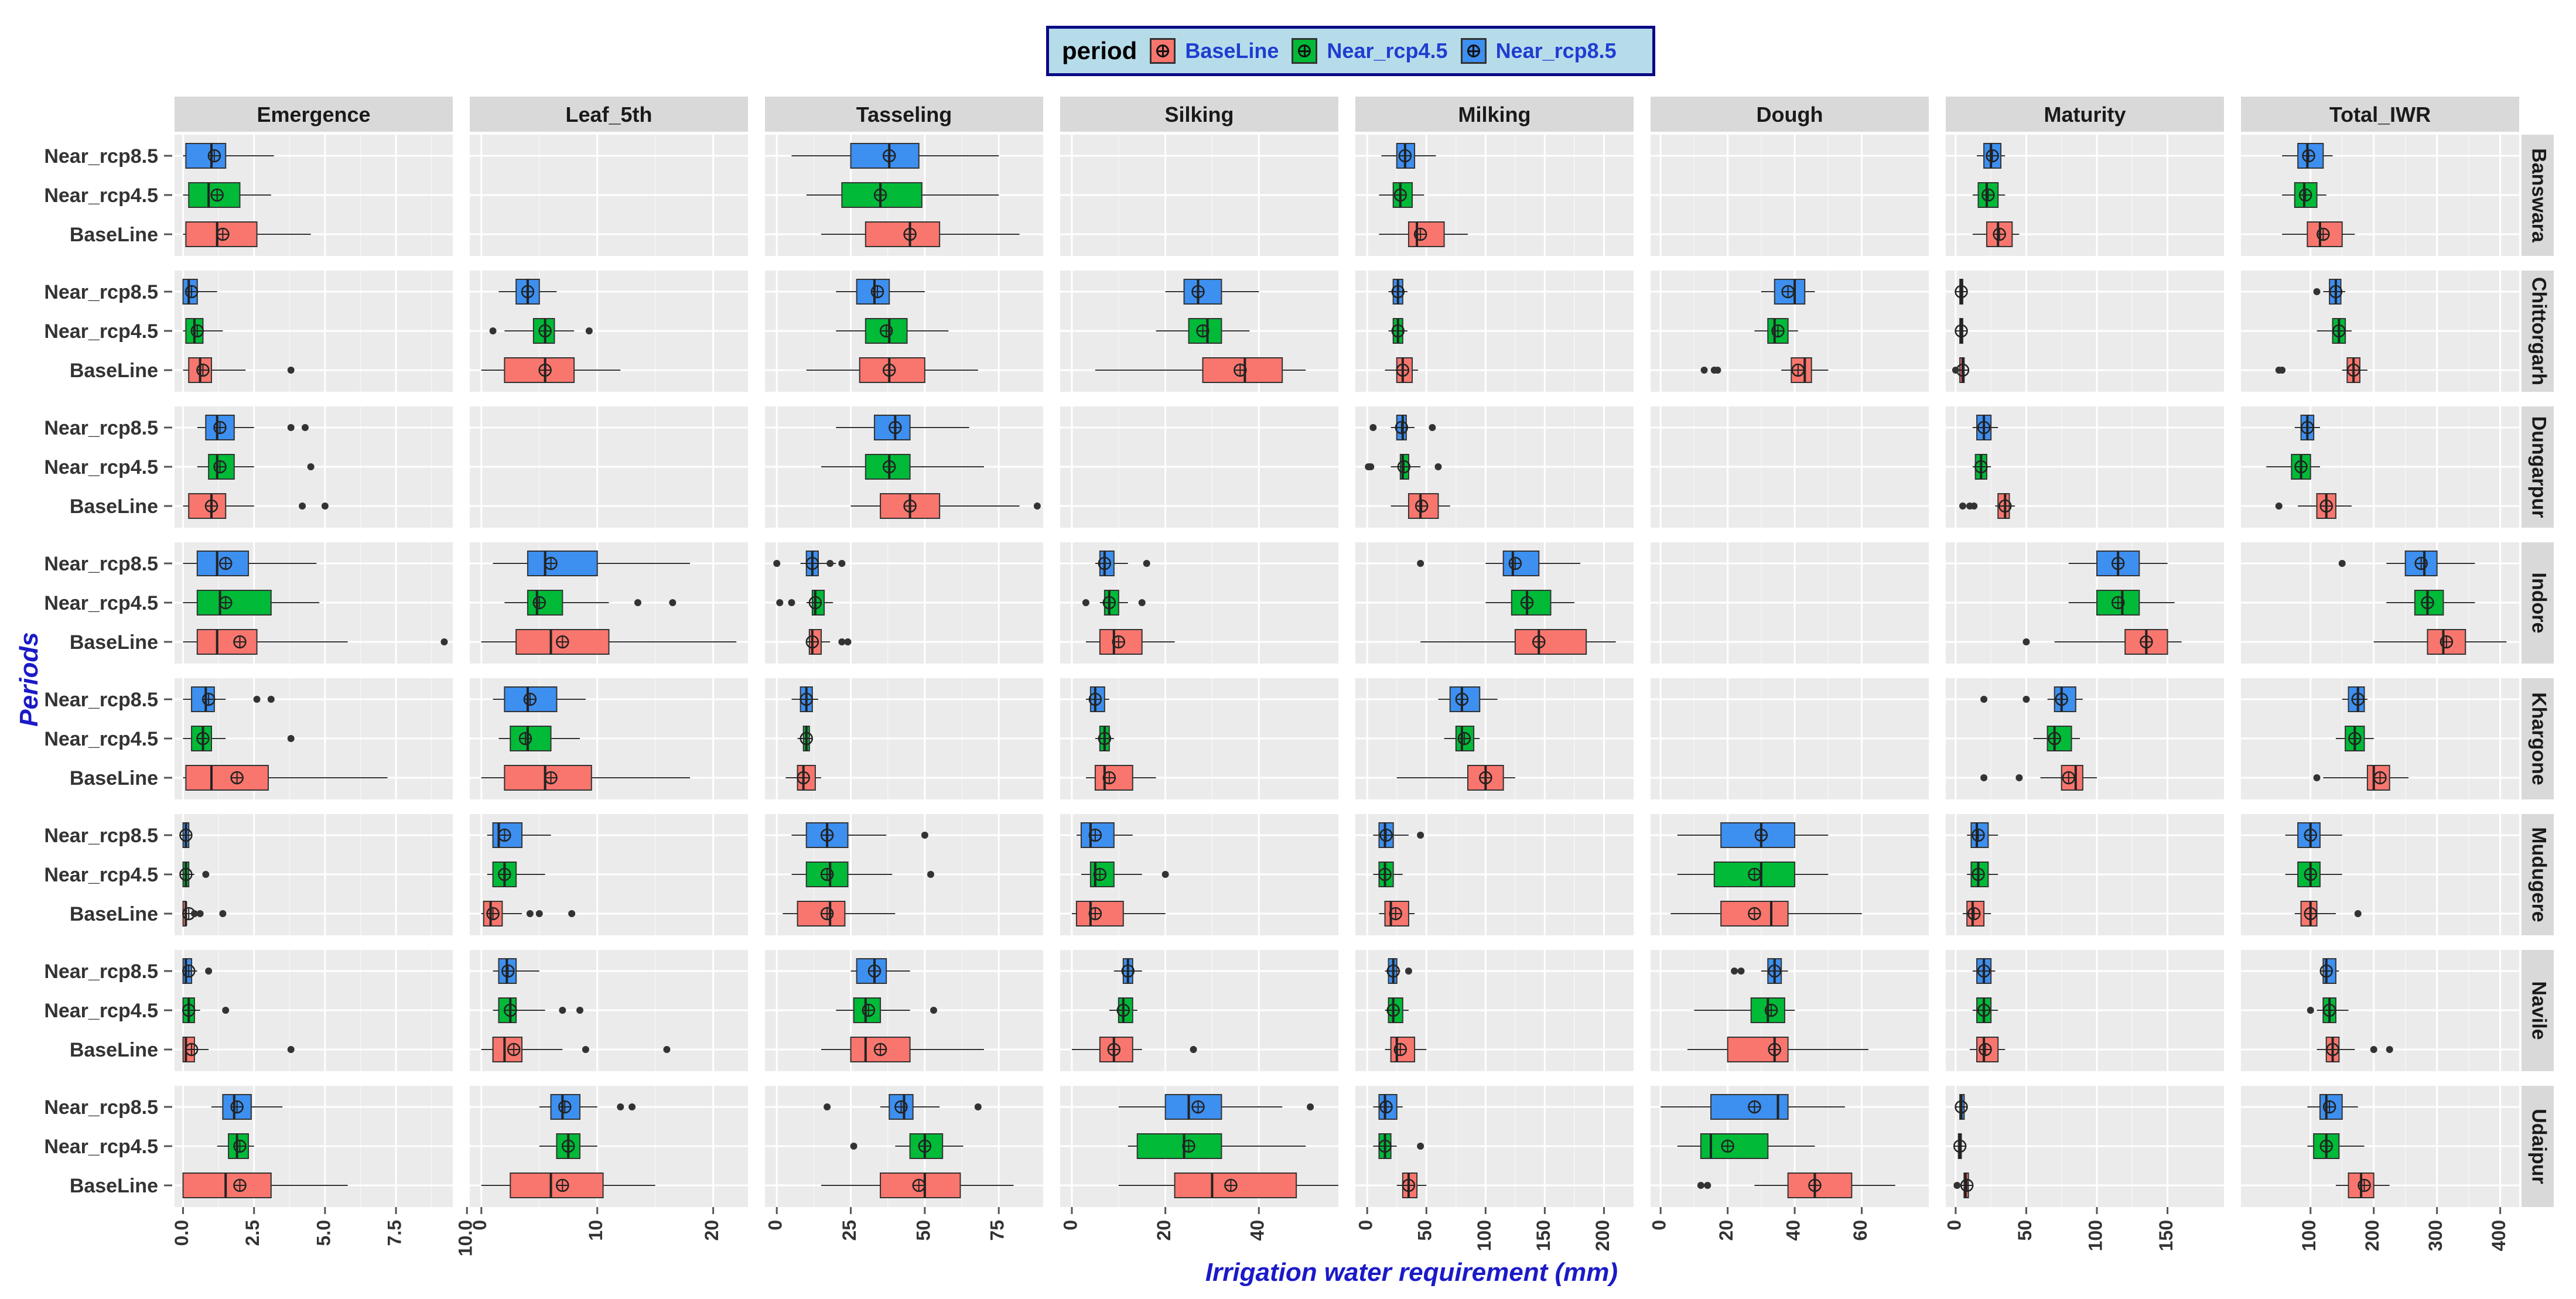 This screenshot has width=2576, height=1299. Describe the element at coordinates (1421, 1146) in the screenshot. I see `outlier-Udaipur-Milking-Near_rcp4.5` at that location.